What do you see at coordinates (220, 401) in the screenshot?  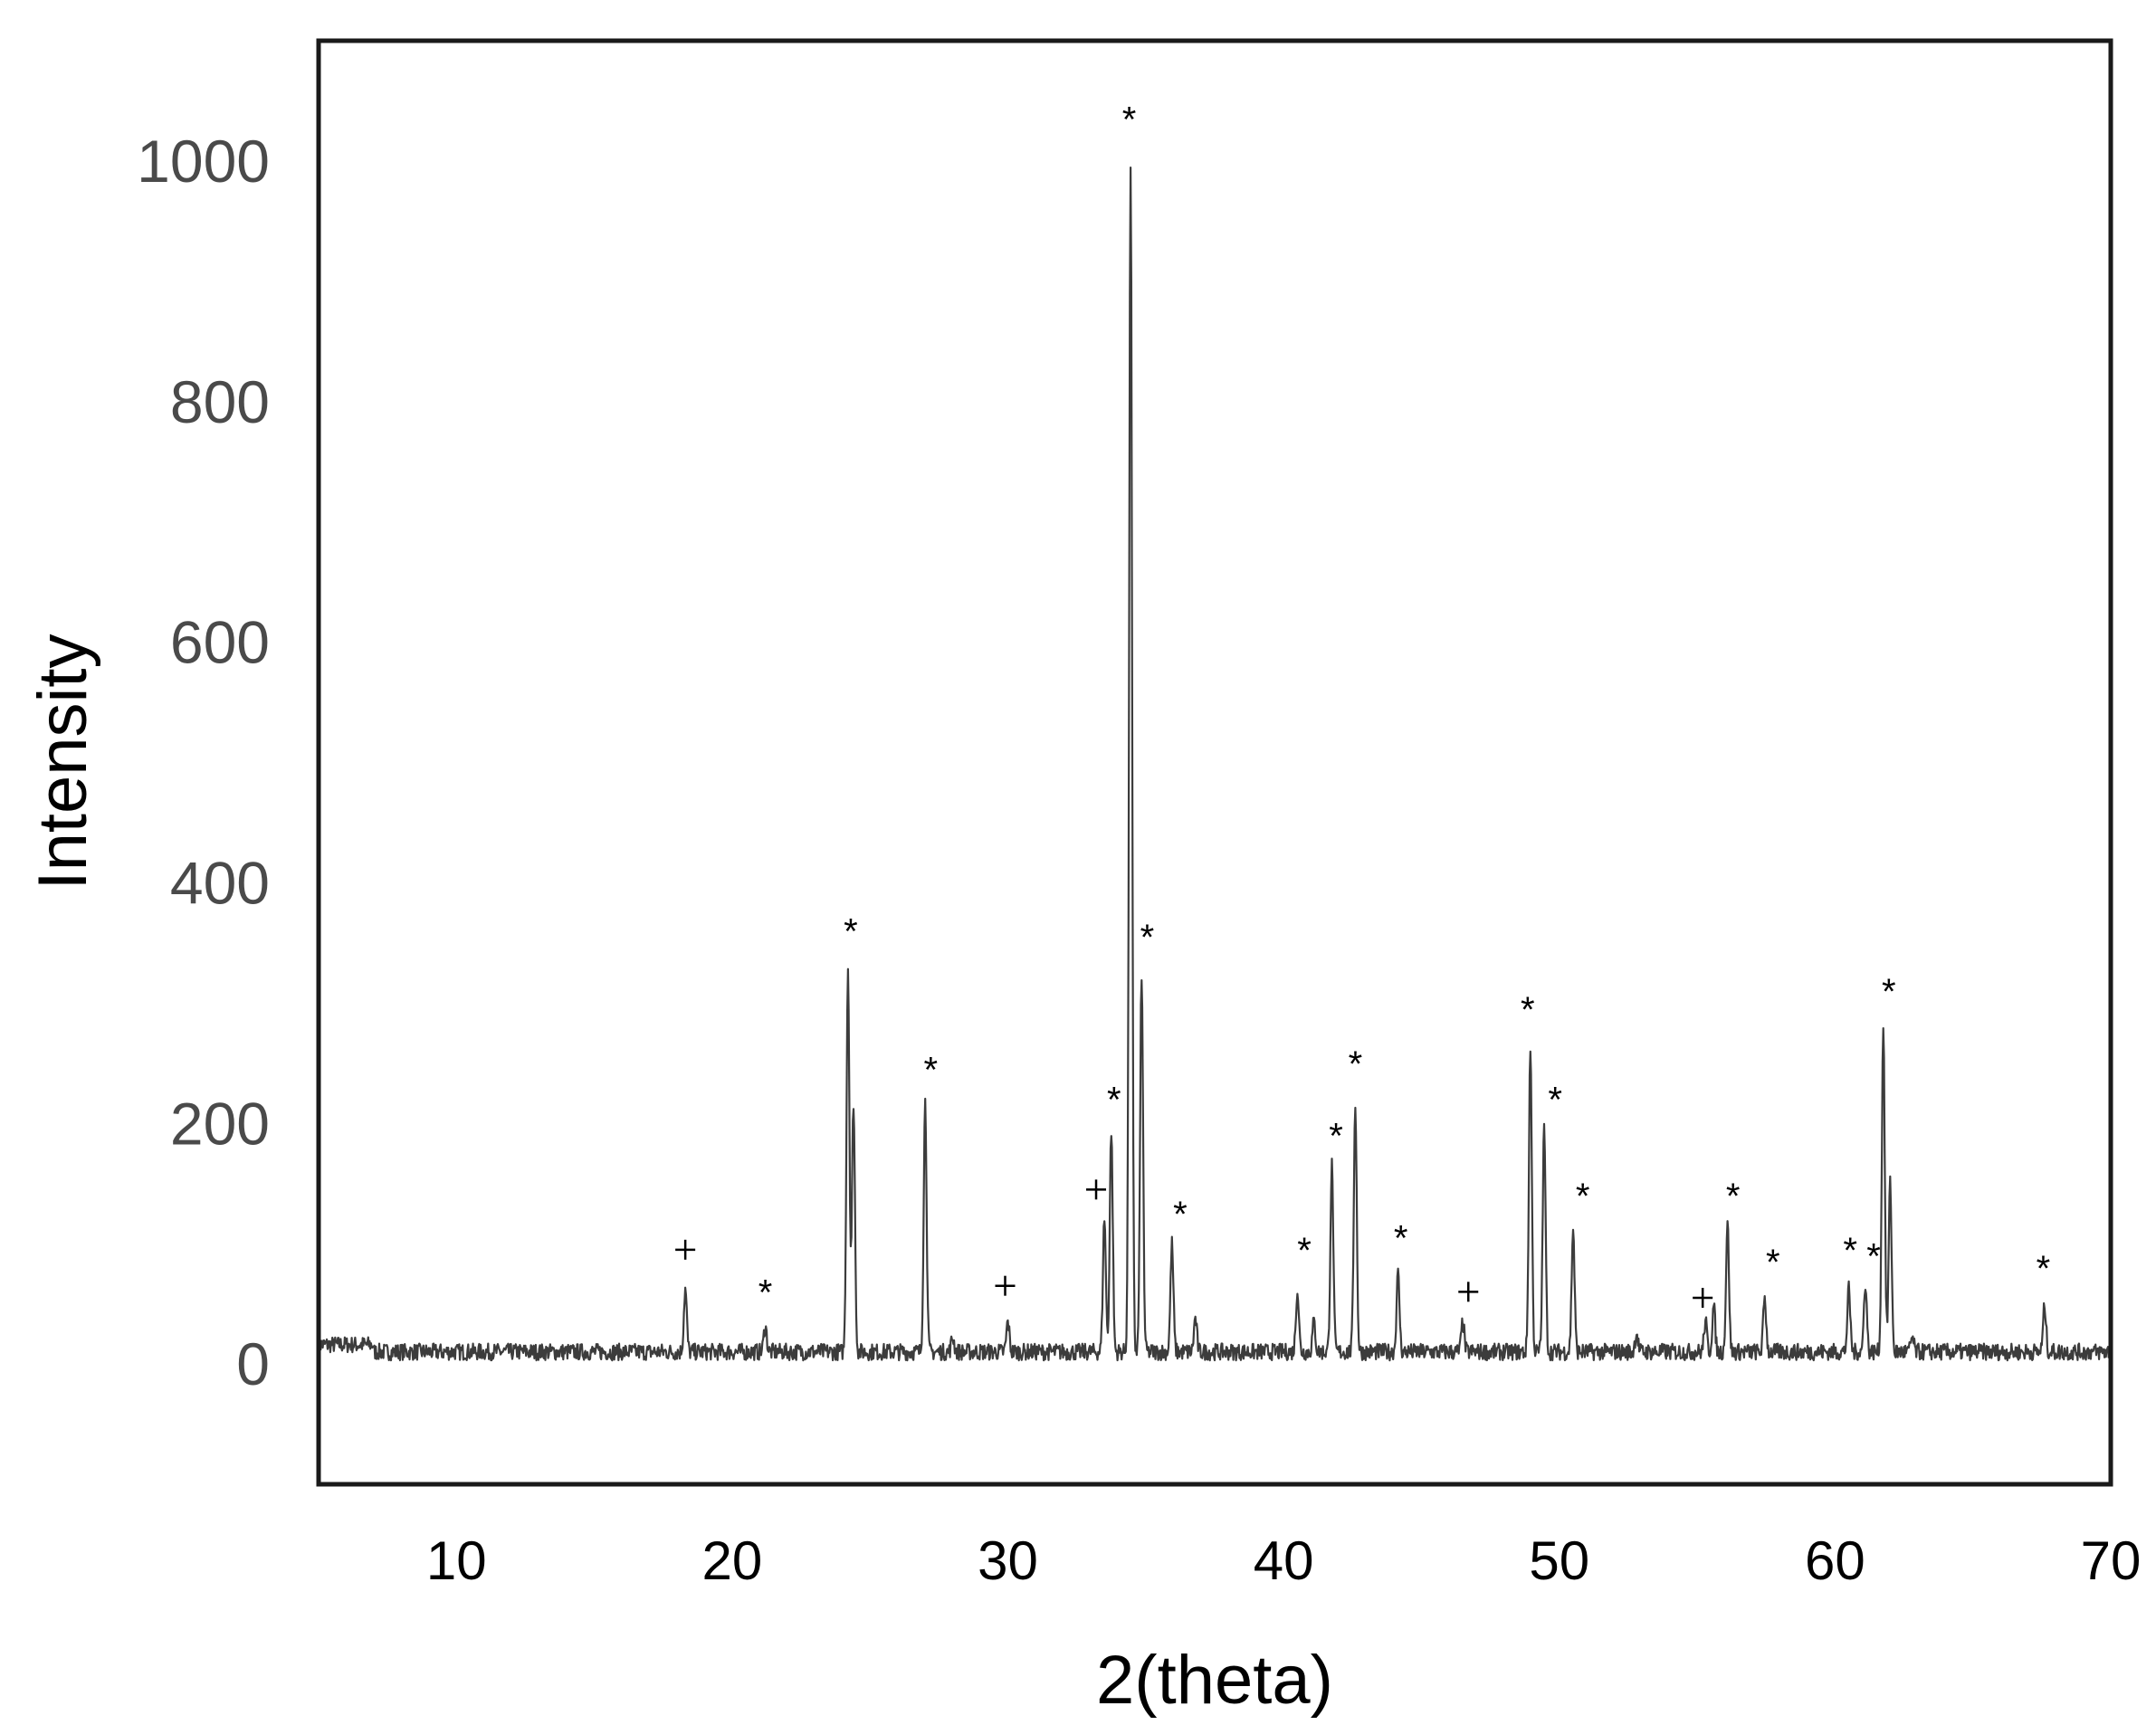 I see `y-tick-label: 800` at bounding box center [220, 401].